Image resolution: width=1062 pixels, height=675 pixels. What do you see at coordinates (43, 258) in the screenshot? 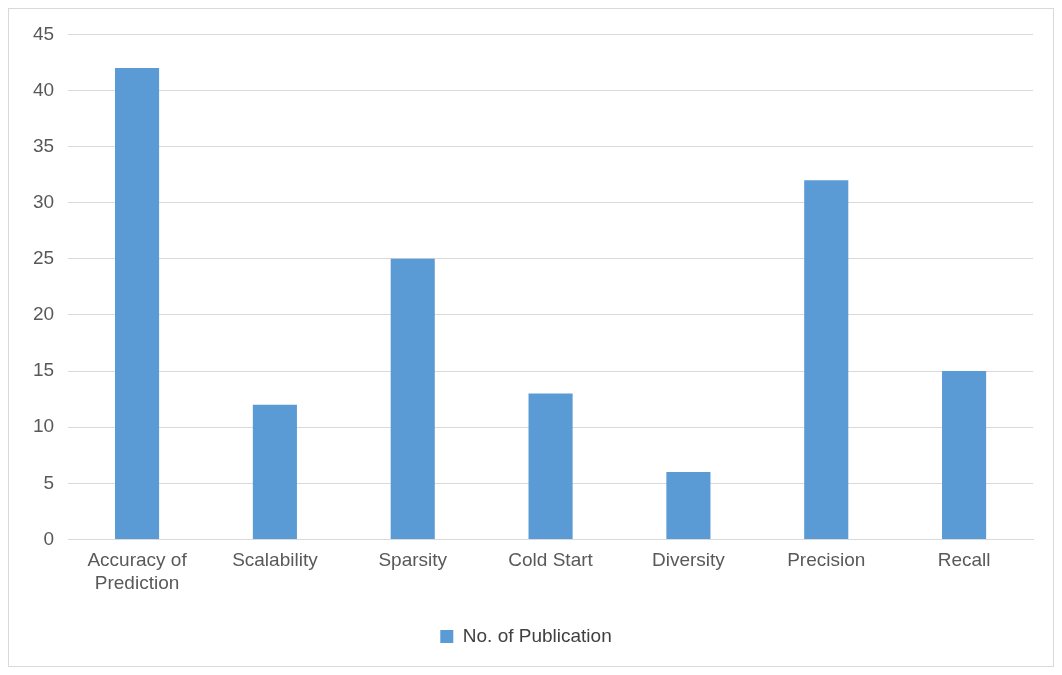
I see `y-tick-label: 25` at bounding box center [43, 258].